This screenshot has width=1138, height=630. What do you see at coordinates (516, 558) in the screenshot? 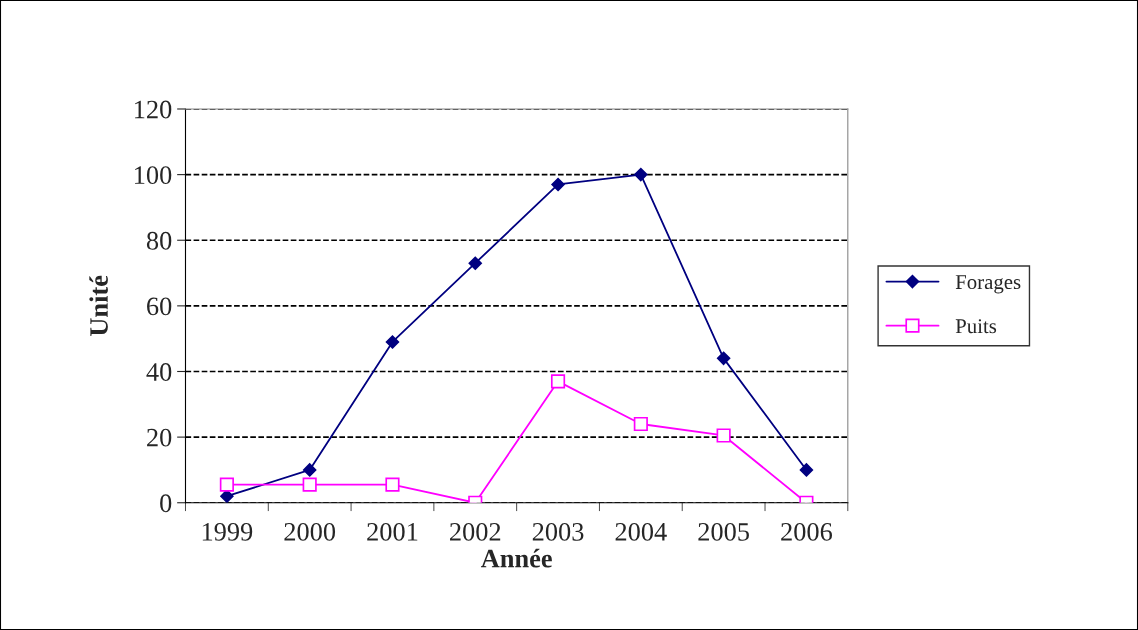
I see `x-axis-title: Année` at bounding box center [516, 558].